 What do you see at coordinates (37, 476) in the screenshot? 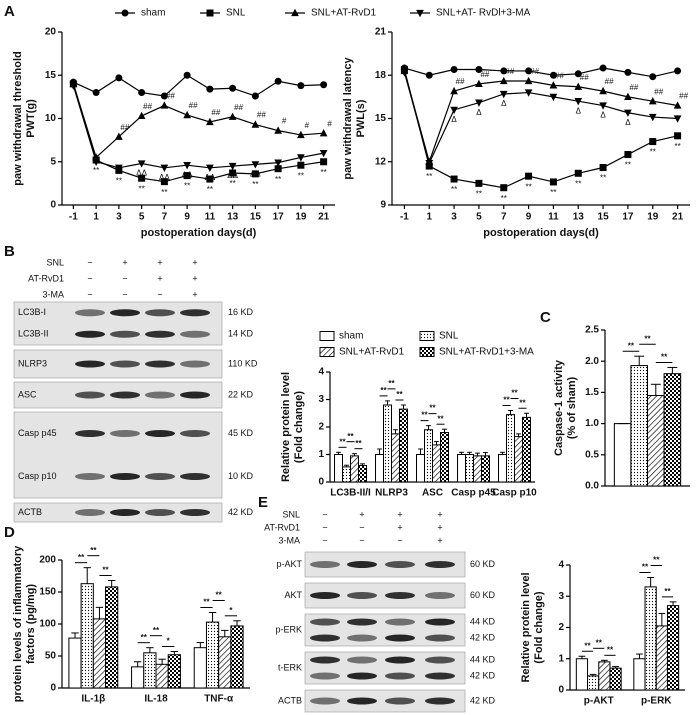
I see `band-label: Casp p10` at bounding box center [37, 476].